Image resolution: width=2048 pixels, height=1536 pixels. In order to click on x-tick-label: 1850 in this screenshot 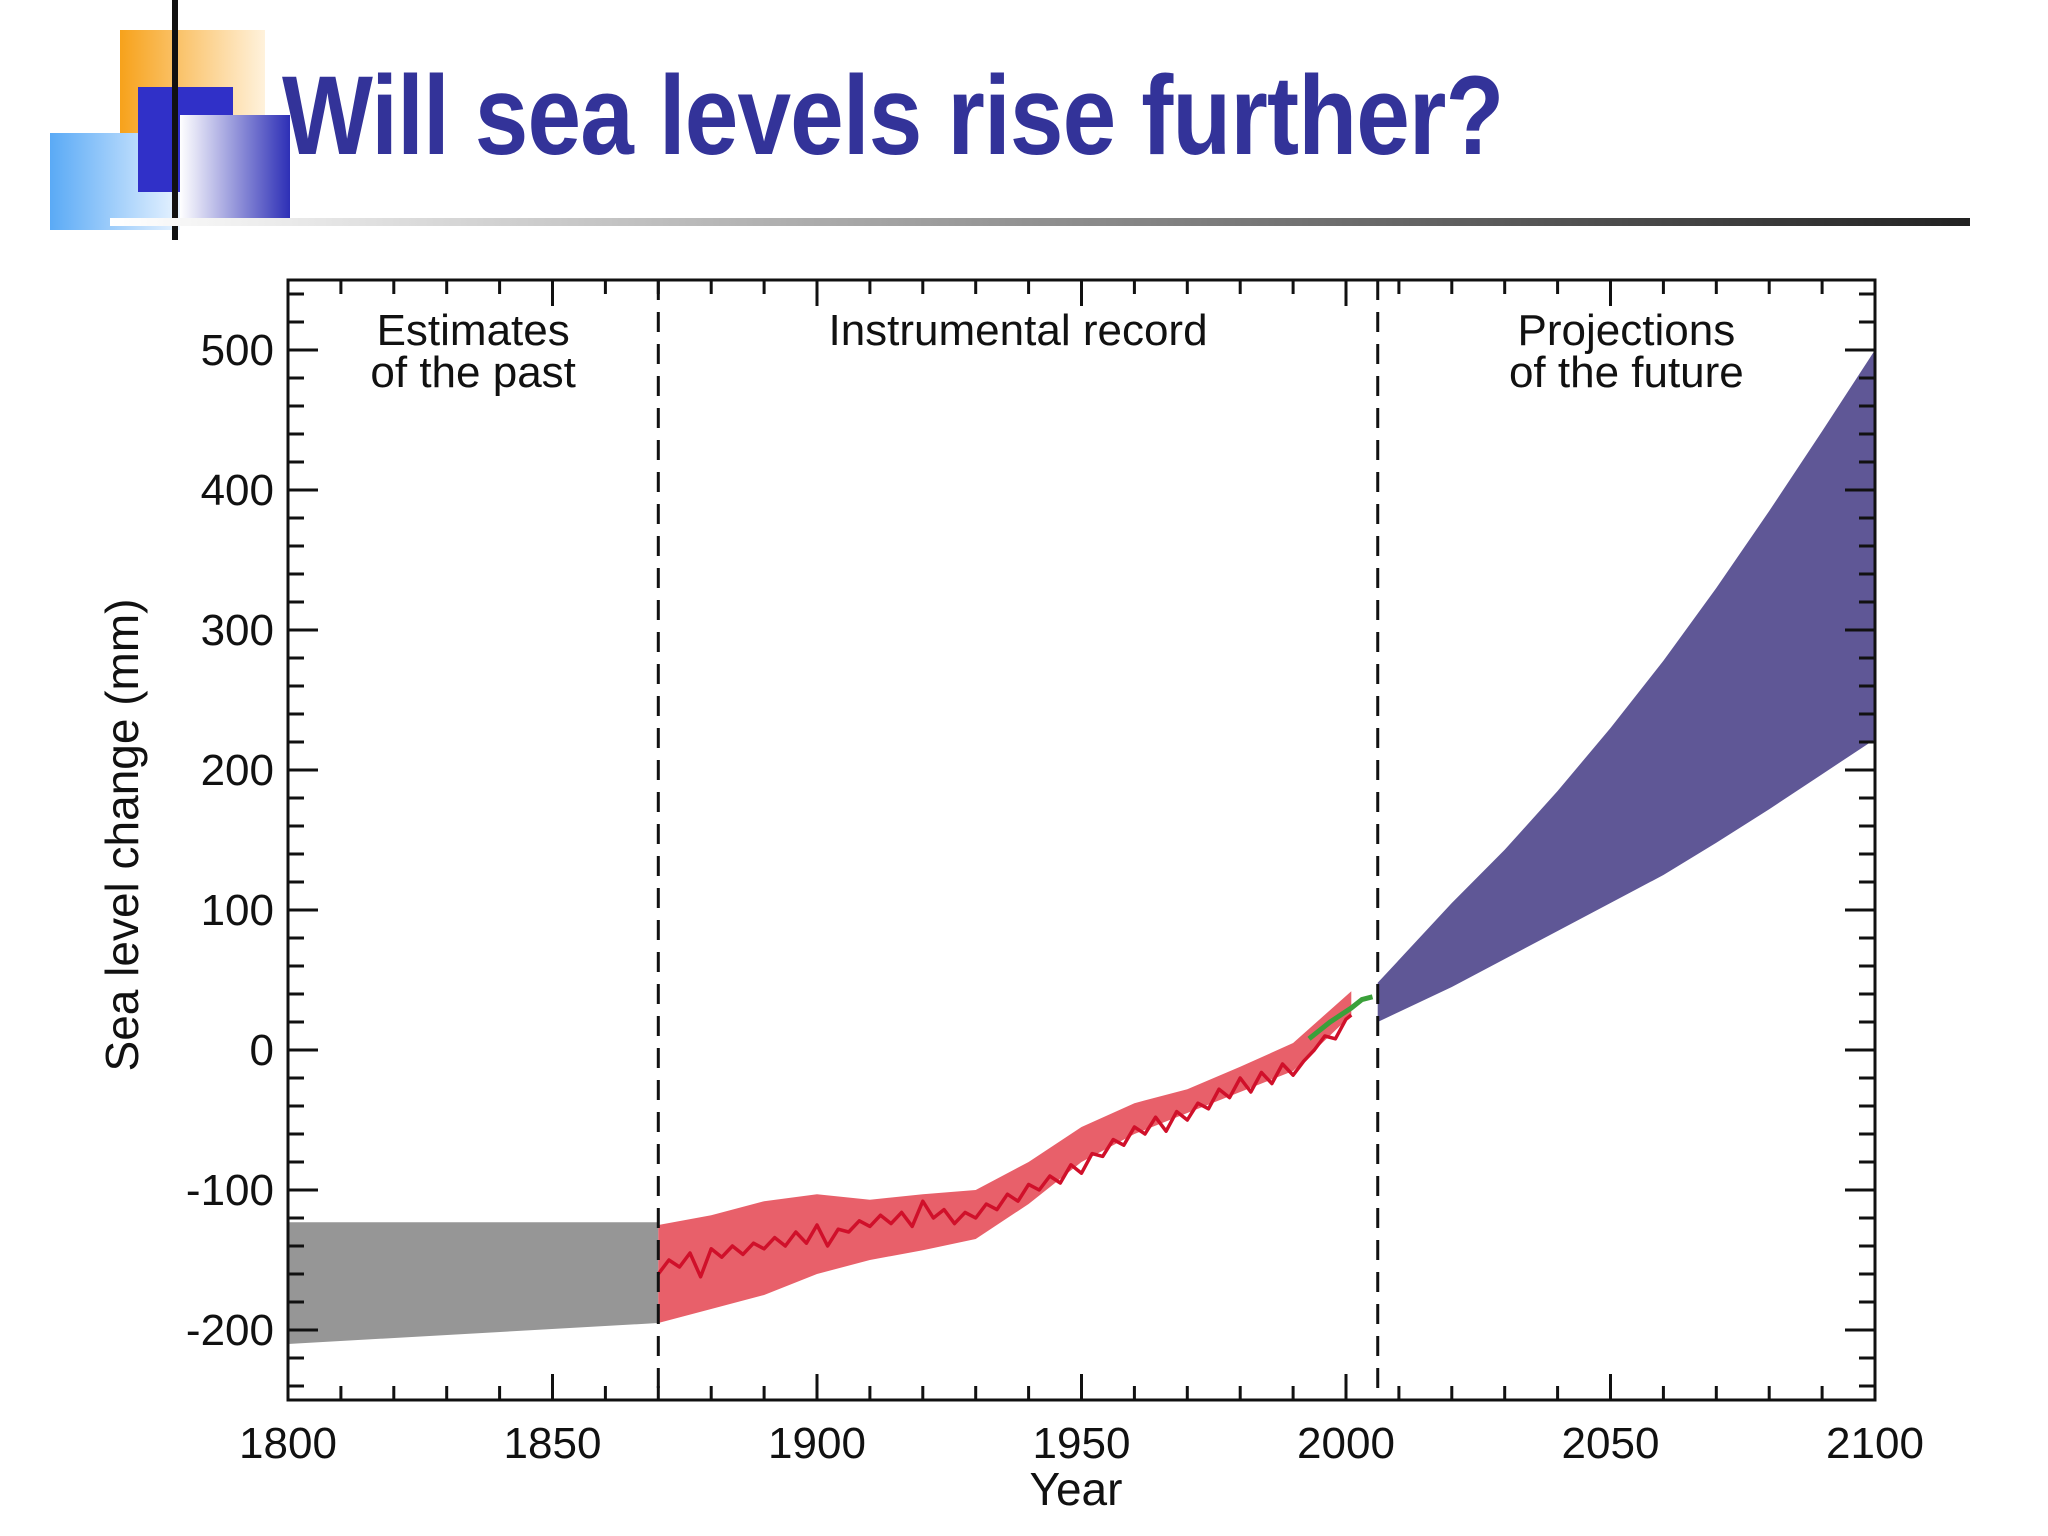, I will do `click(553, 1443)`.